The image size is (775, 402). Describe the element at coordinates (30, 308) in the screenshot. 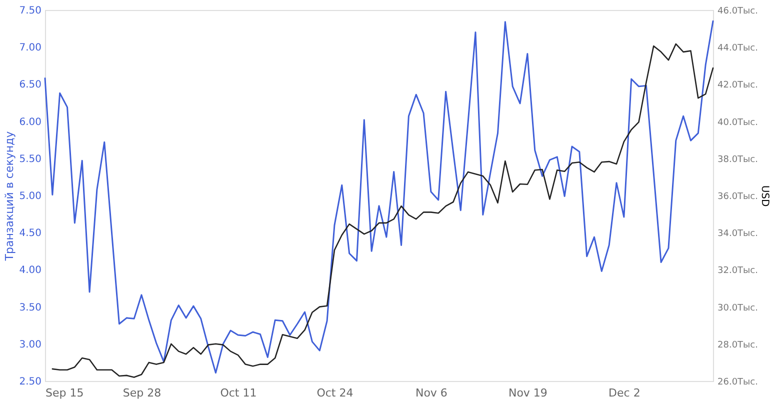

I see `y-tick-label: 3.50` at that location.